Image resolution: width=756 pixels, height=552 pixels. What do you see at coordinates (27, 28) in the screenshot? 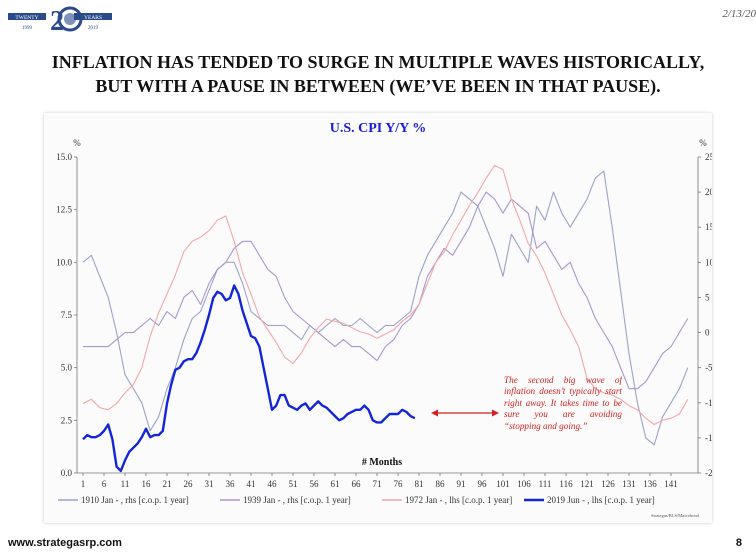
I see `logo-years-left: 1999` at bounding box center [27, 28].